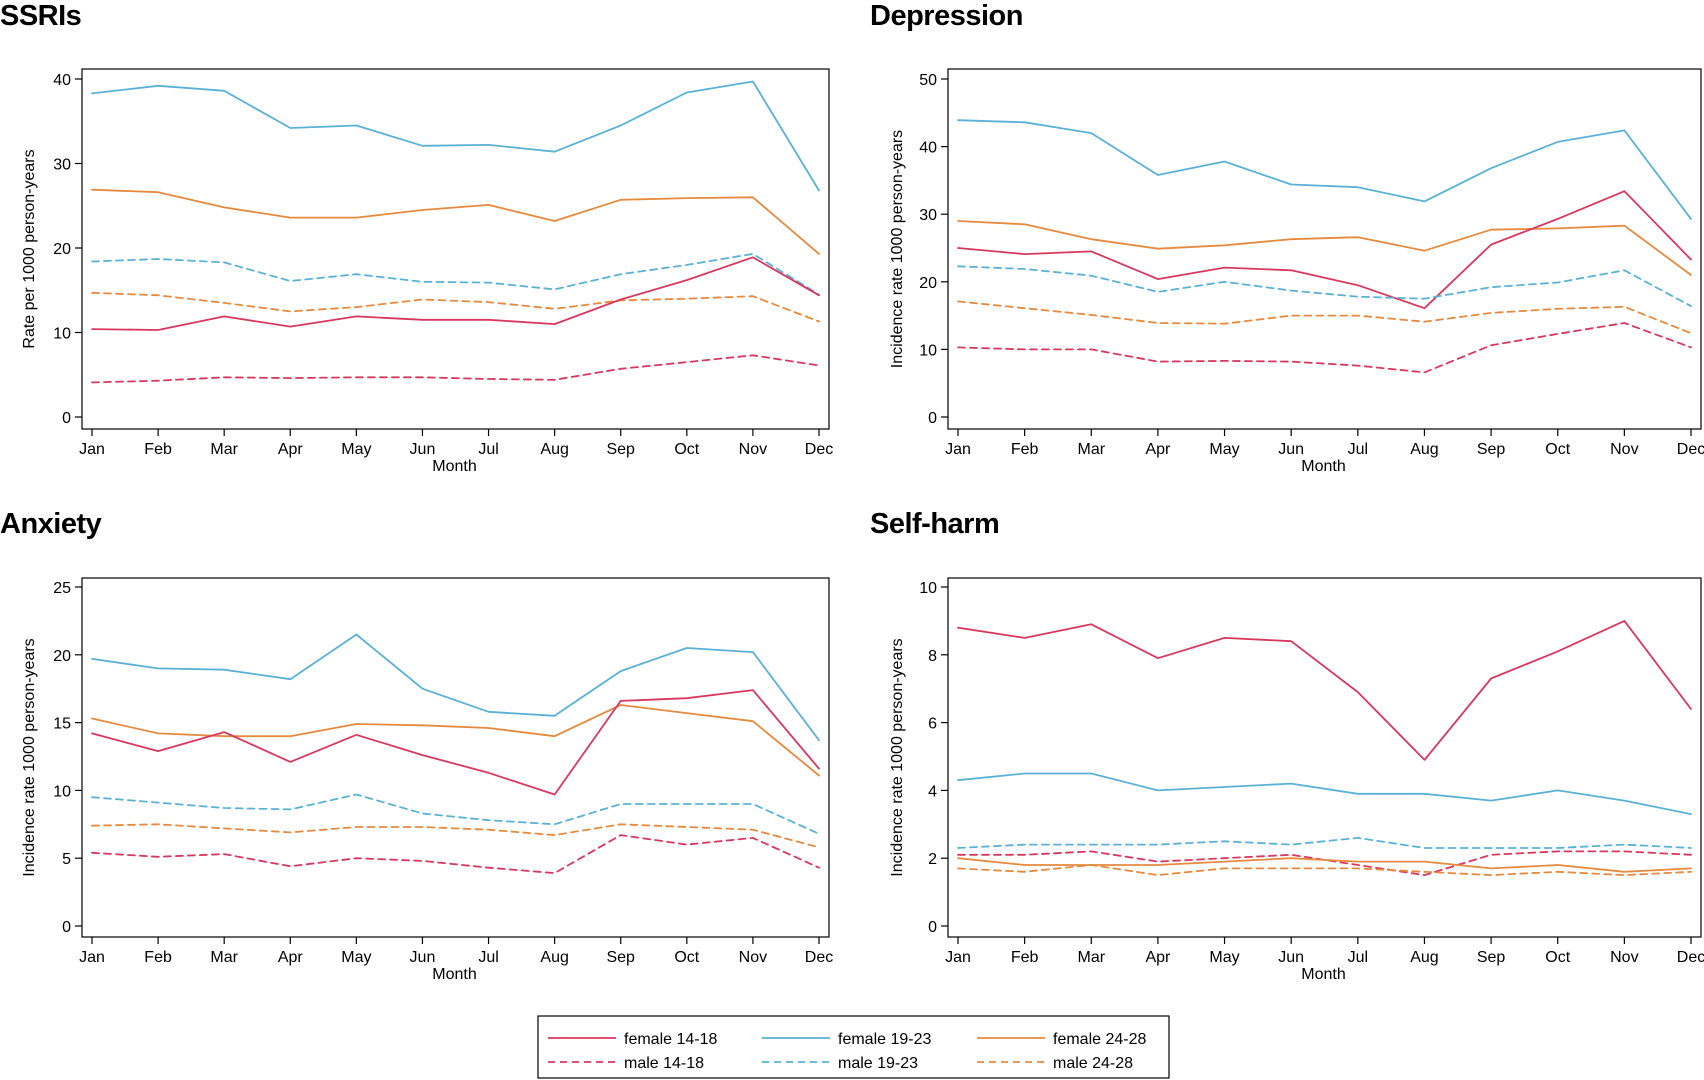 This screenshot has height=1080, width=1704. Describe the element at coordinates (423, 957) in the screenshot. I see `chart-anxiety-xtick-label-jun: Jun` at that location.